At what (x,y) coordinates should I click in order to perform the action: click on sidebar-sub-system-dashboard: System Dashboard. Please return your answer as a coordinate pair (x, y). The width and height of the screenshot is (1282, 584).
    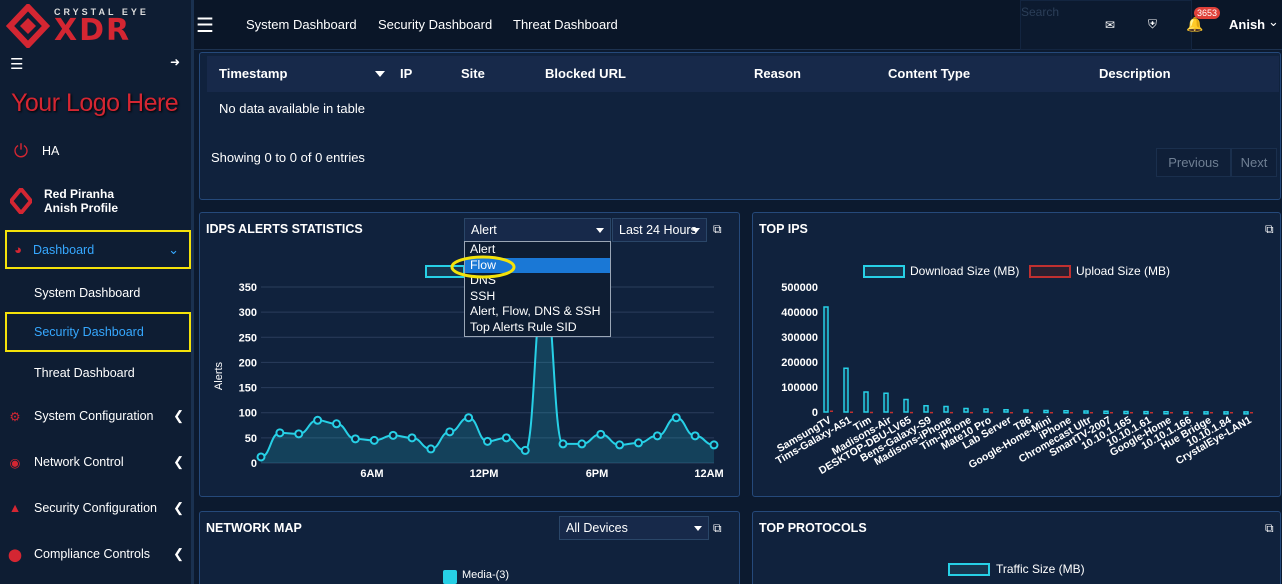
    Looking at the image, I should click on (97, 293).